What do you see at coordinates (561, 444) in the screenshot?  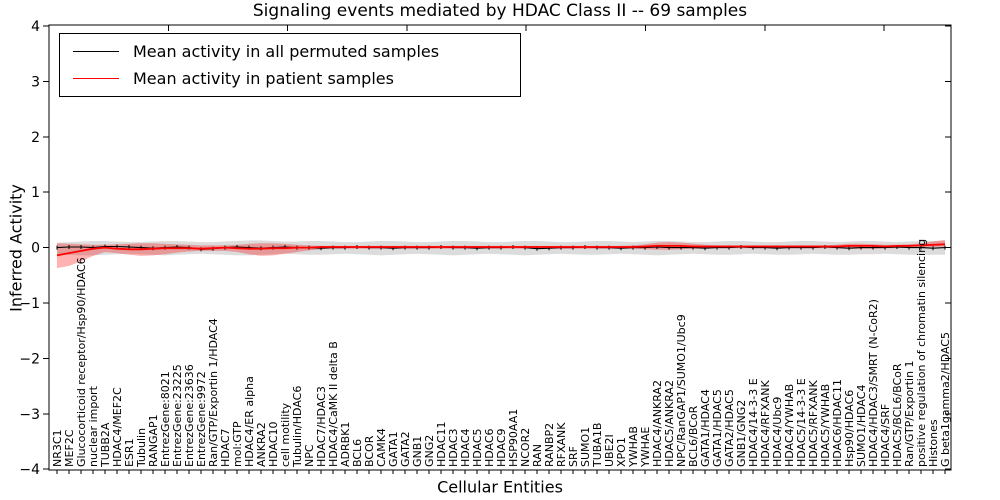 I see `x-tick-label: RFXANK` at bounding box center [561, 444].